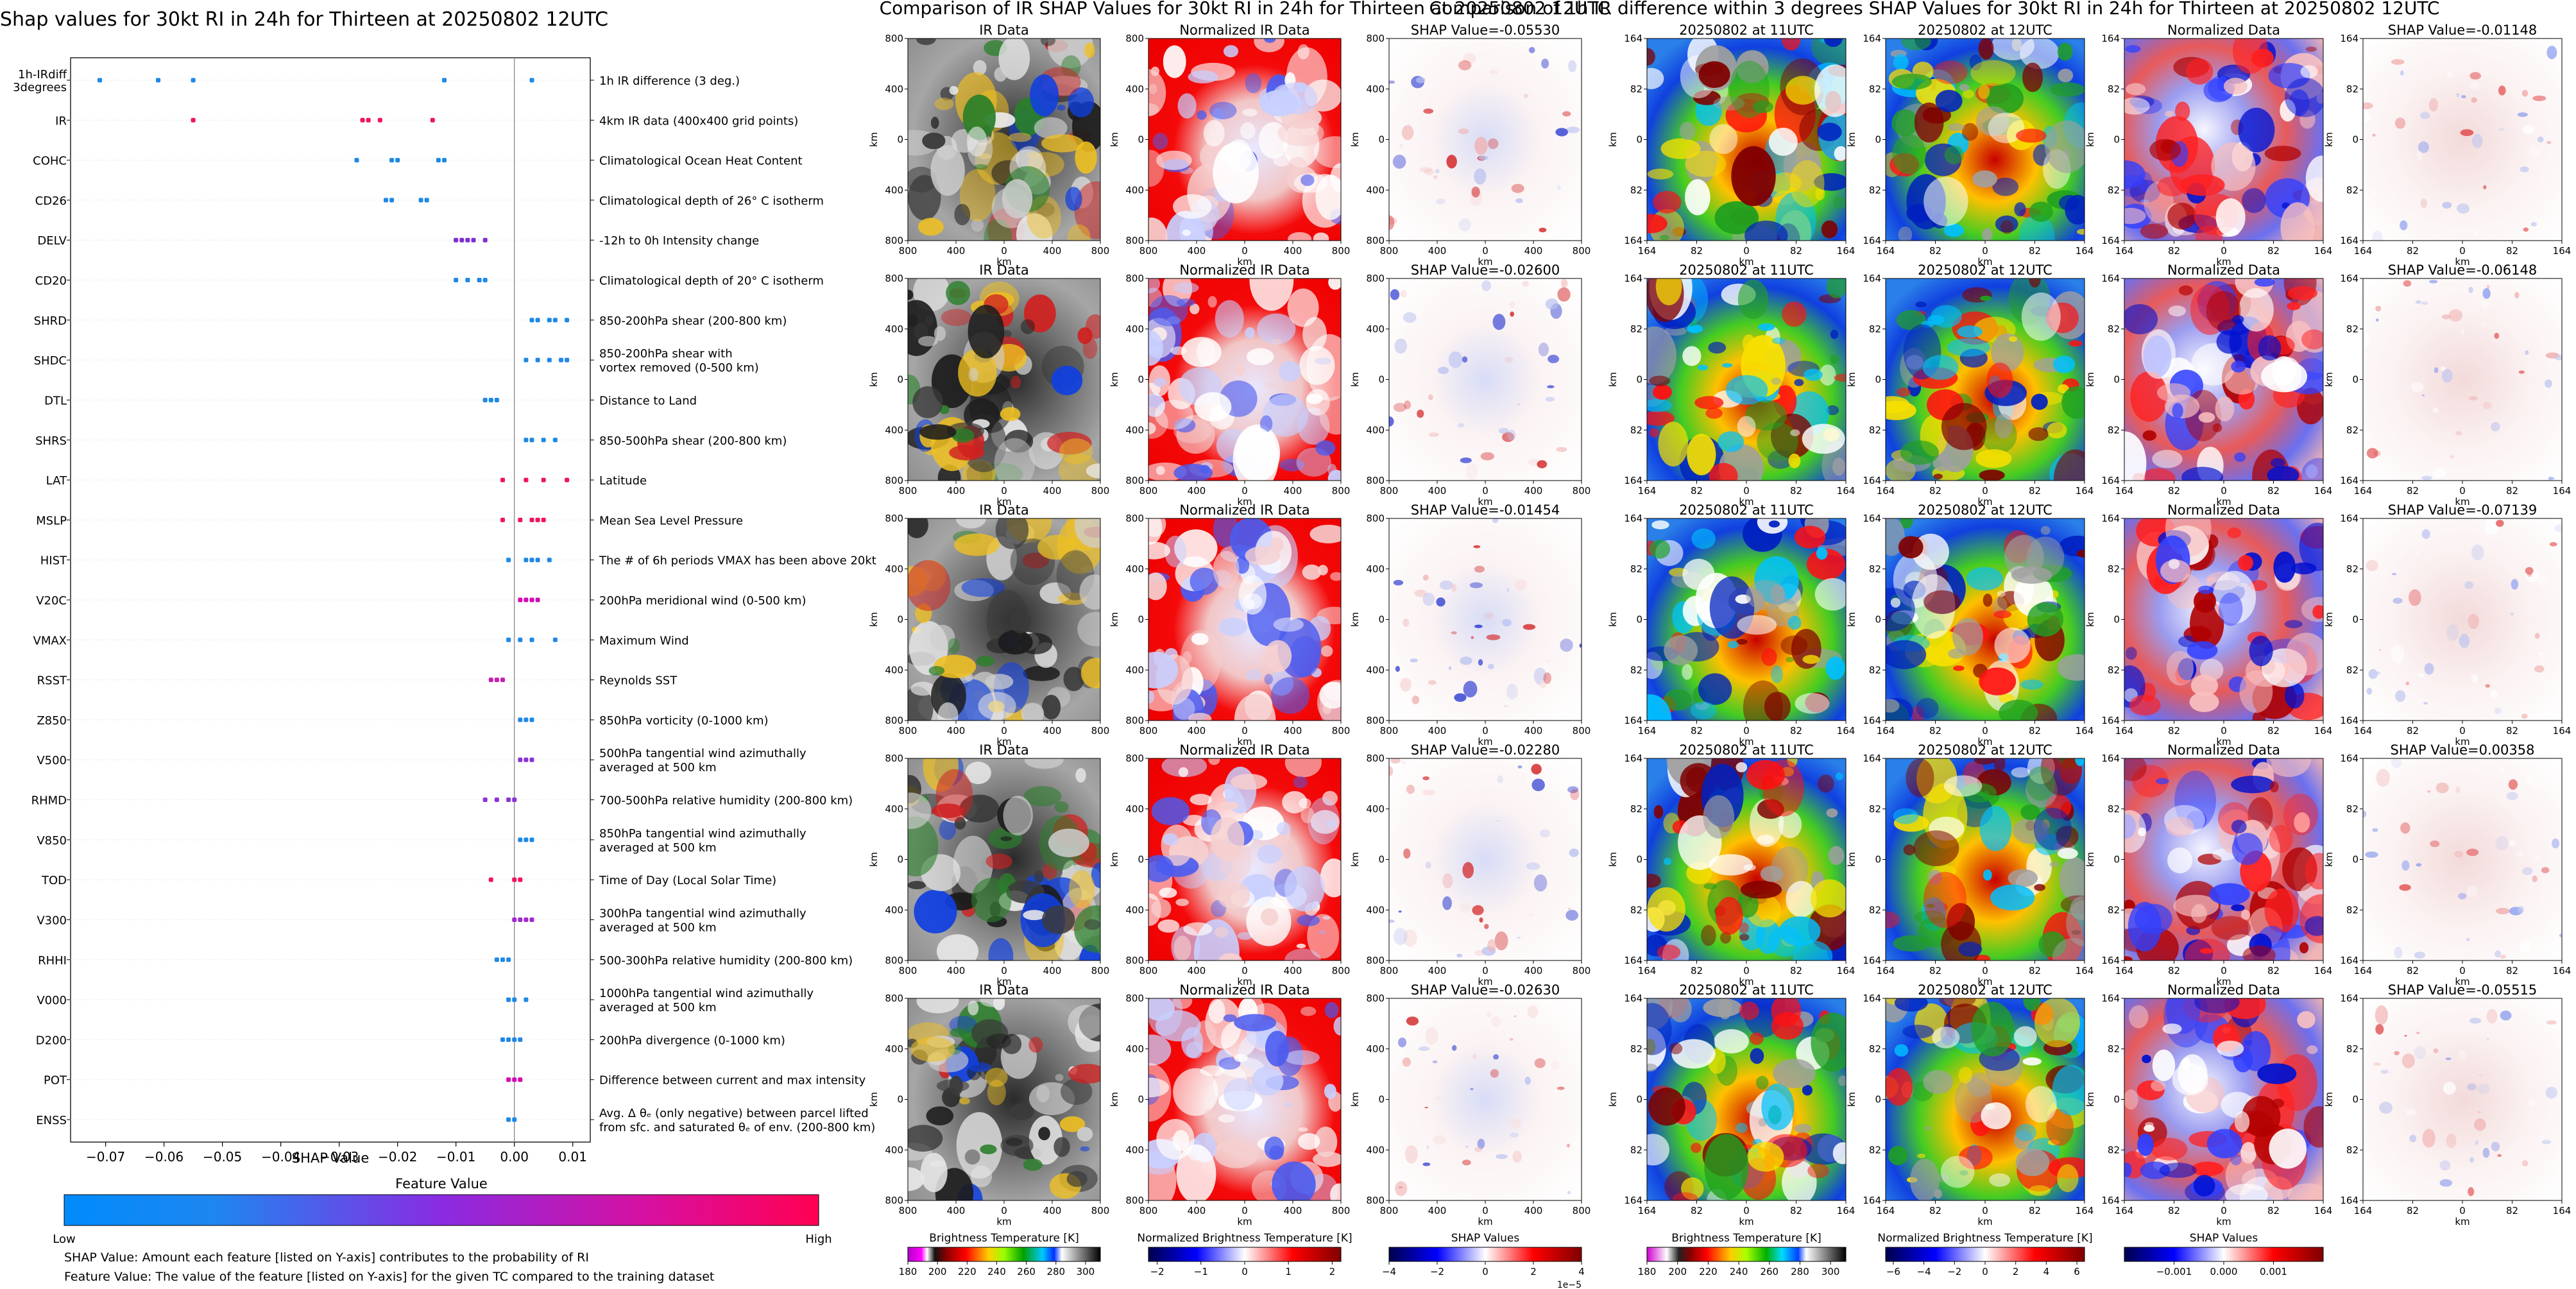  What do you see at coordinates (2114, 430) in the screenshot?
I see `y-tick-label: 82` at bounding box center [2114, 430].